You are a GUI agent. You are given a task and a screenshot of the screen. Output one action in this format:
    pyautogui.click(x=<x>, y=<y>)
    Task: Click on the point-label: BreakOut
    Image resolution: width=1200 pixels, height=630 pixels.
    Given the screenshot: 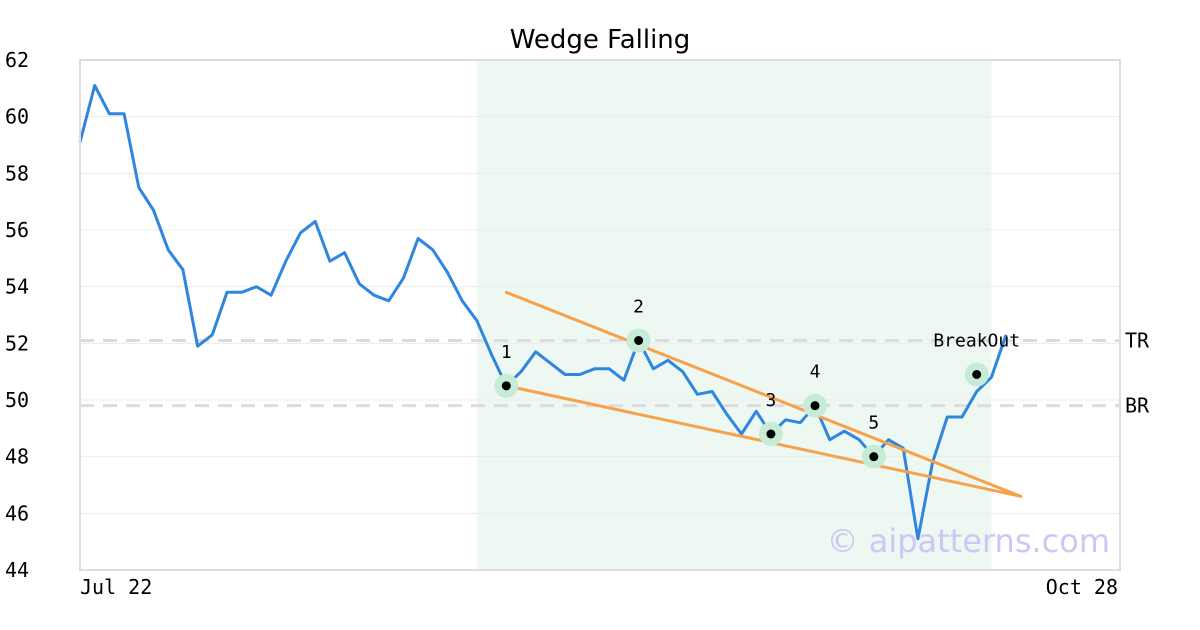 What is the action you would take?
    pyautogui.click(x=976, y=341)
    